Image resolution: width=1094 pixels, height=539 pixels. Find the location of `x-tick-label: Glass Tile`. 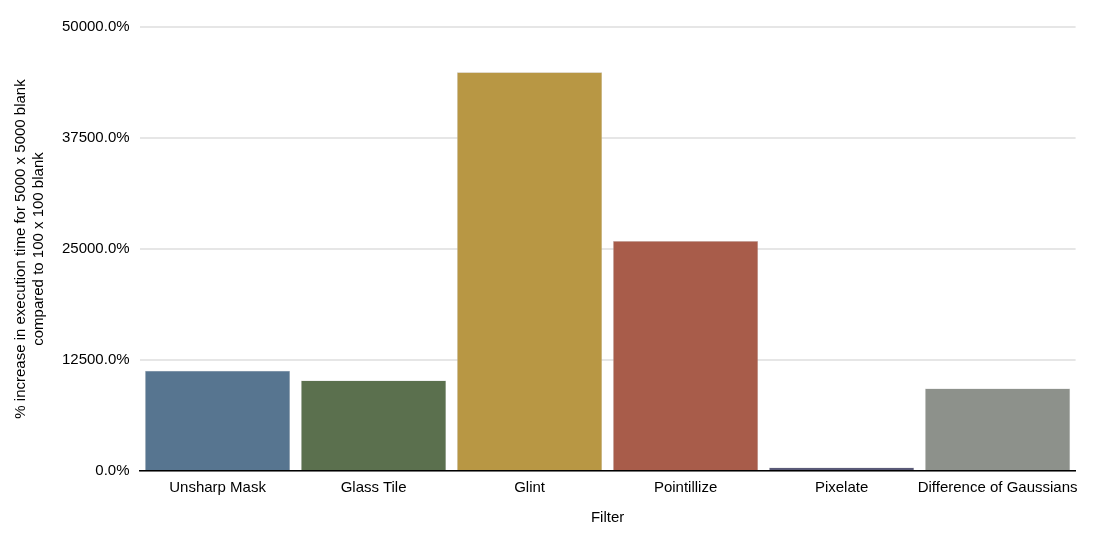

x-tick-label: Glass Tile is located at coordinates (373, 487).